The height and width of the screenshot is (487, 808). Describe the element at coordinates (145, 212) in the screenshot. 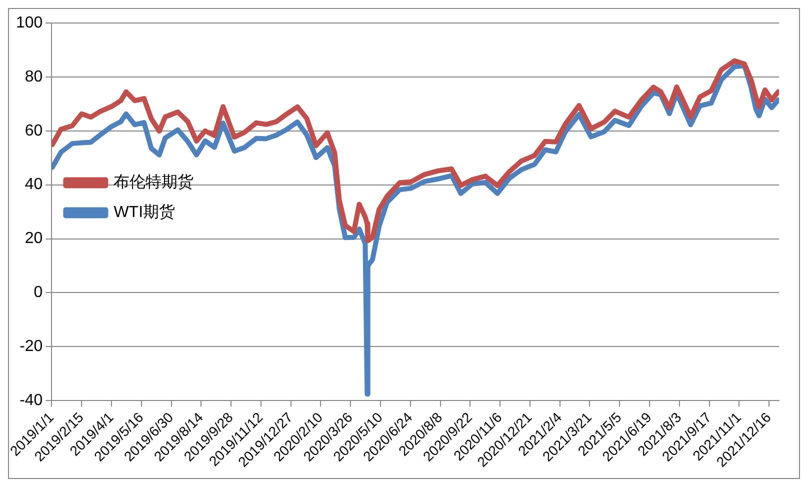

I see `legend-label: WTI期货` at that location.